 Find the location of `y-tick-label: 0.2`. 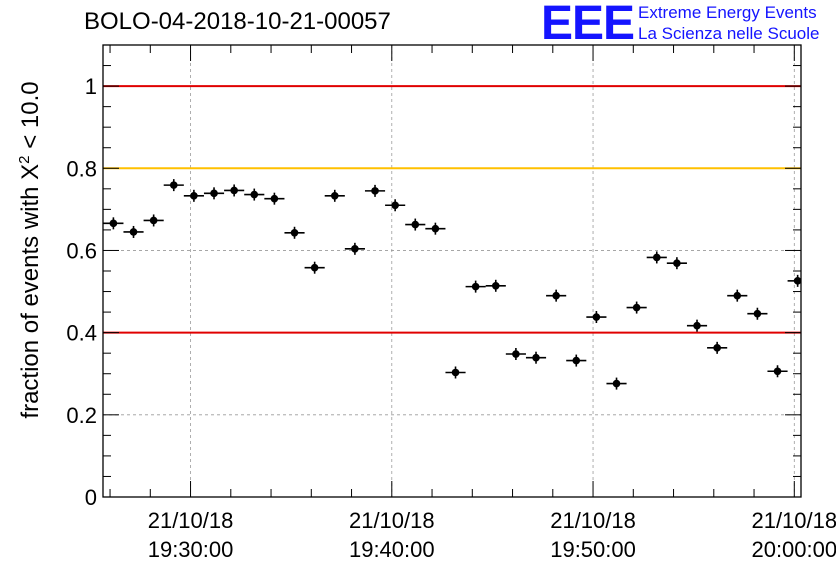

y-tick-label: 0.2 is located at coordinates (81, 415).